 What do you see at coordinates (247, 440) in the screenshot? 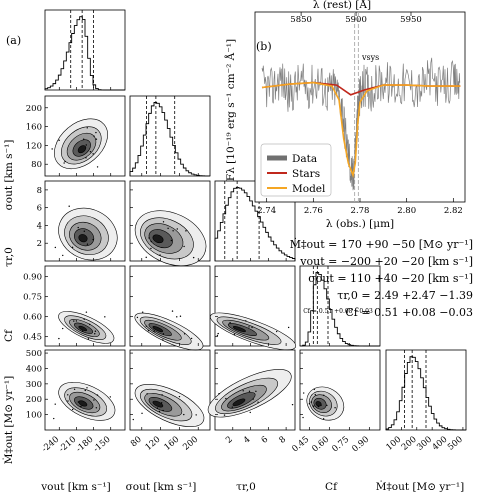
I see `x-tick-label-tau: 4` at bounding box center [247, 440].